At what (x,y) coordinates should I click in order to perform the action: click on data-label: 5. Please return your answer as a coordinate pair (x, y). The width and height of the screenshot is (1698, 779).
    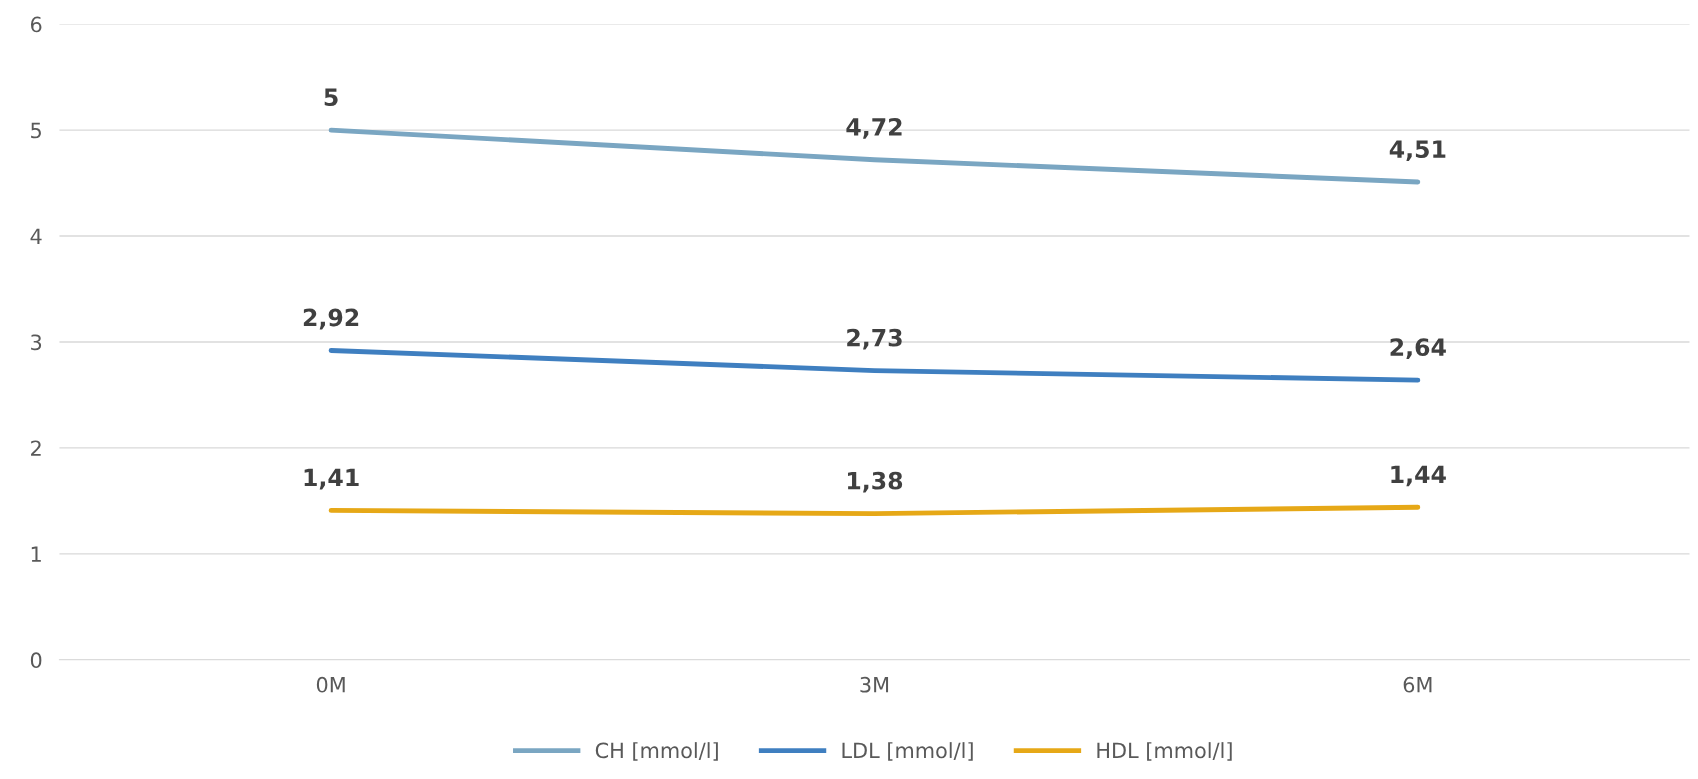
    Looking at the image, I should click on (331, 97).